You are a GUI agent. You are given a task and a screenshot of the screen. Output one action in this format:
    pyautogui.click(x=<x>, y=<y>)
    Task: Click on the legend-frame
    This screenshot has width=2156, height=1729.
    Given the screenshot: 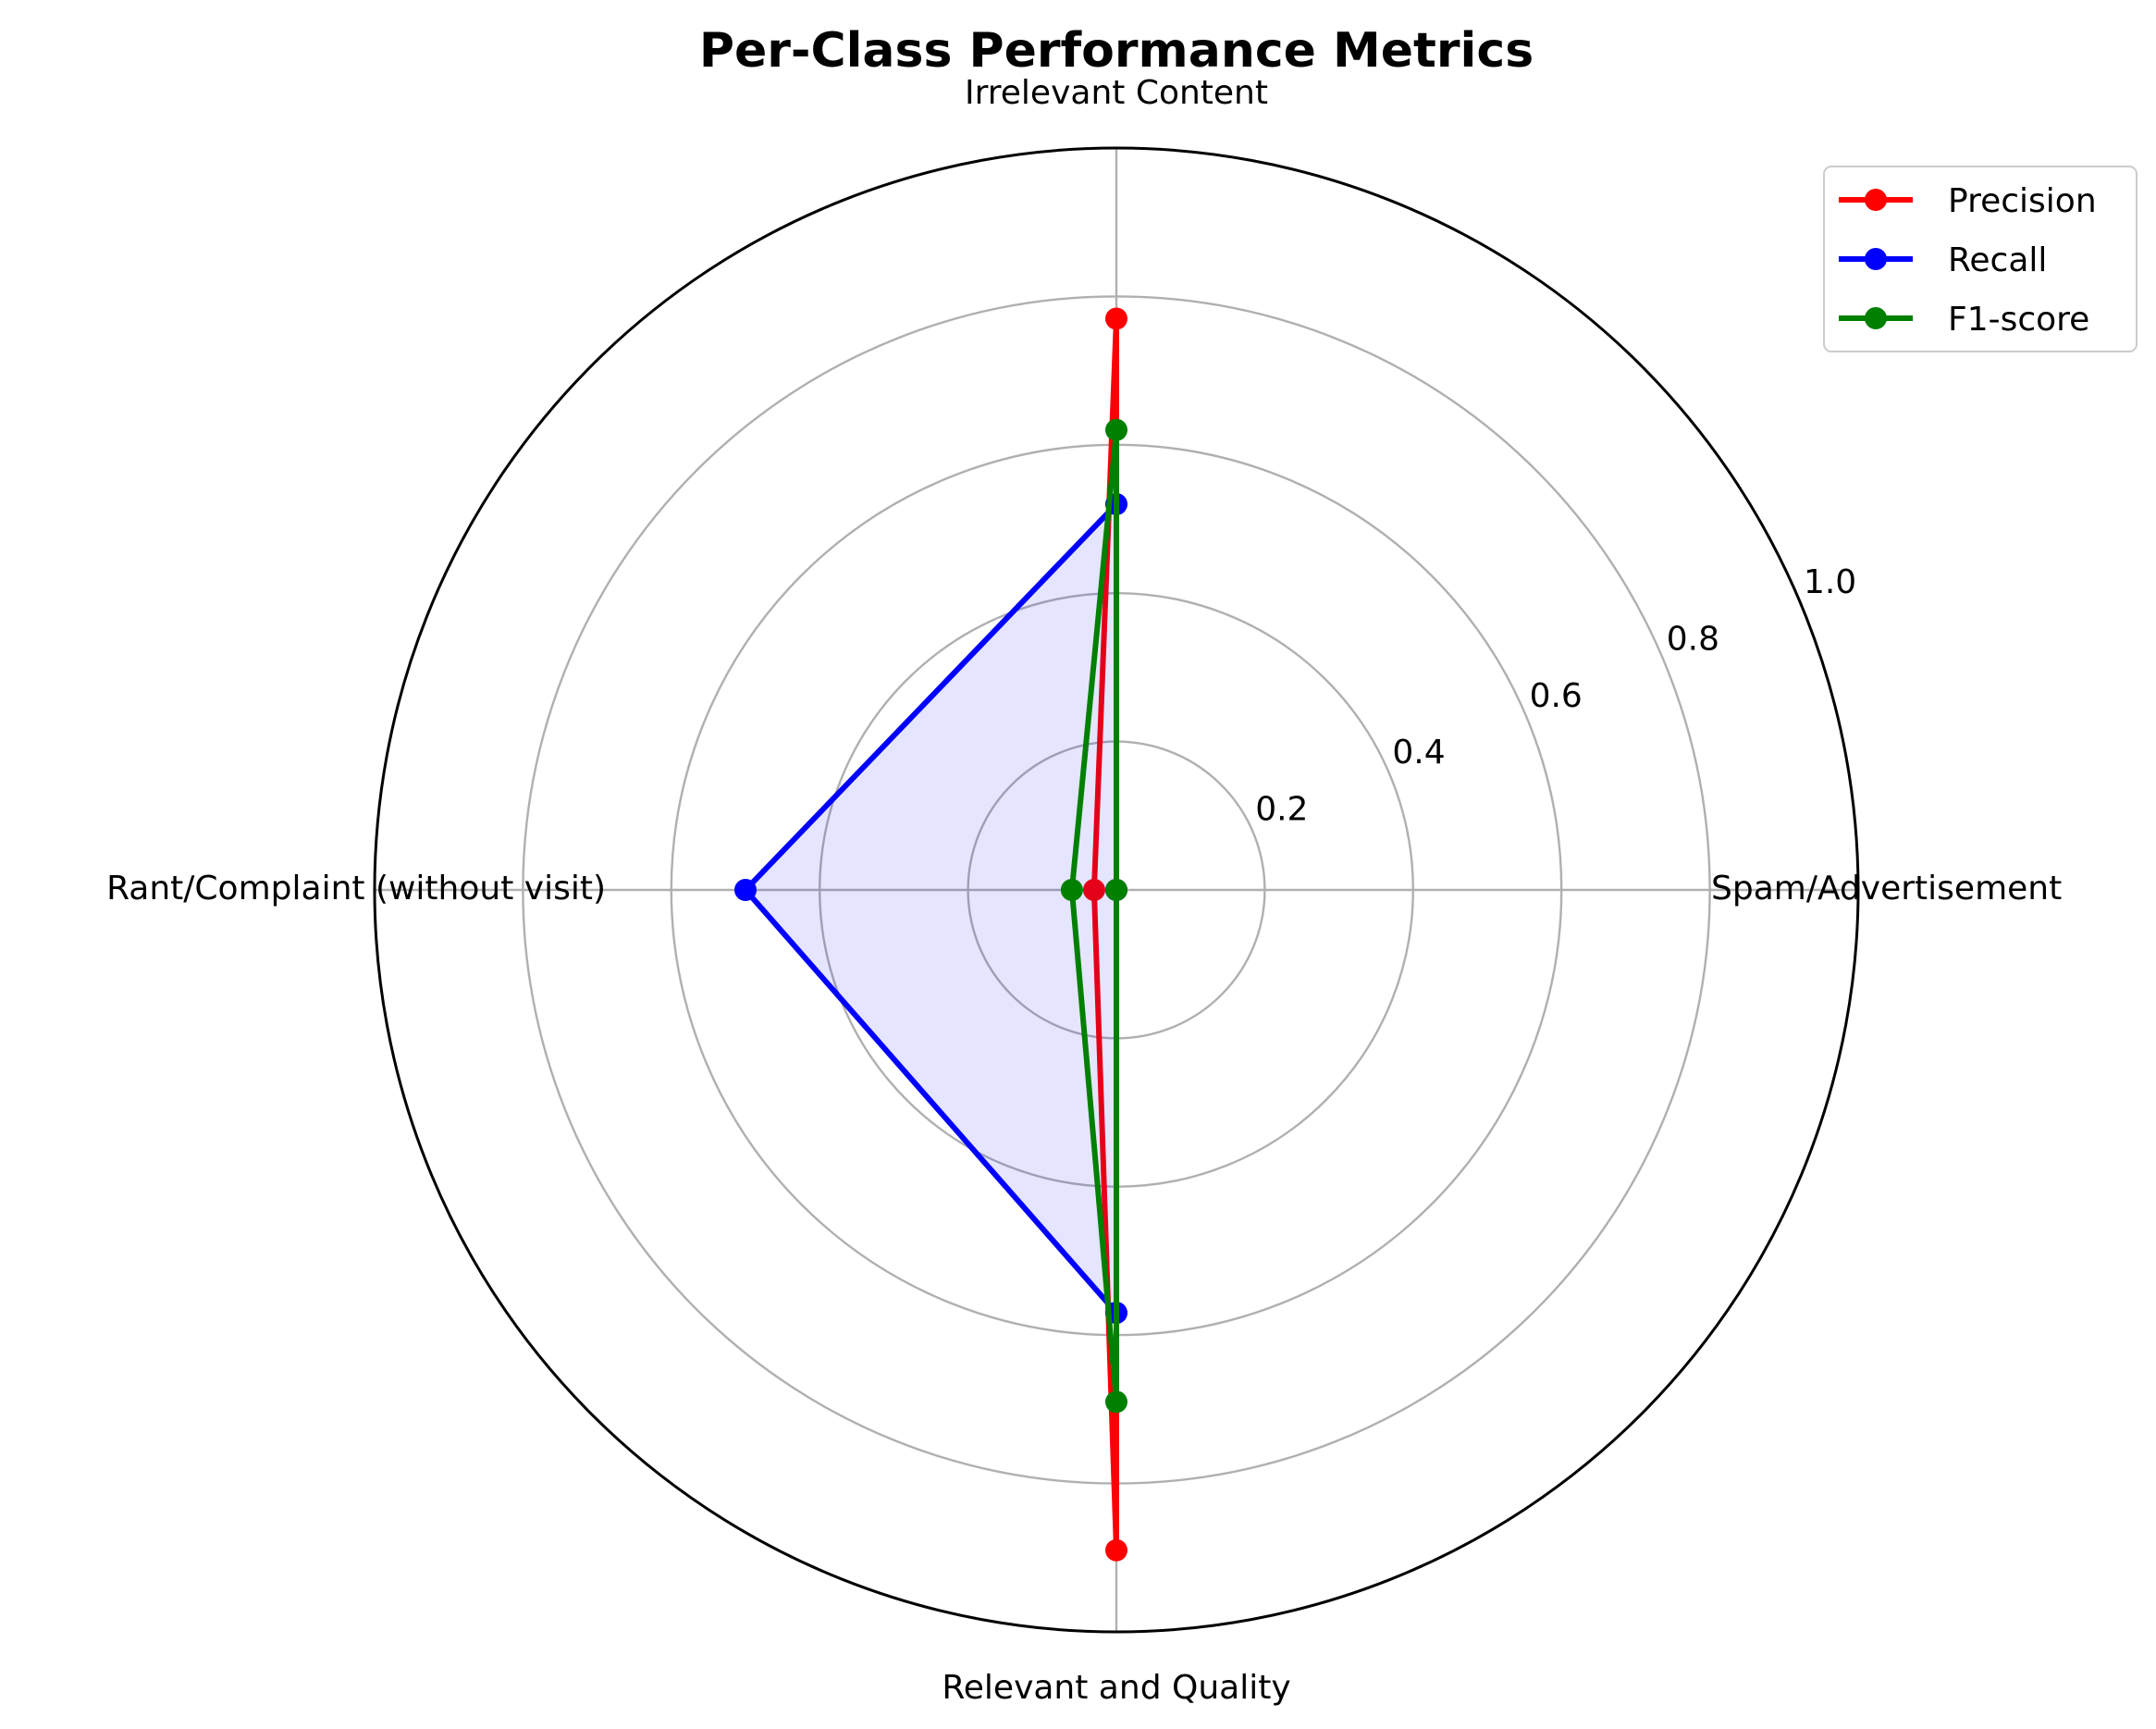 What is the action you would take?
    pyautogui.click(x=1980, y=259)
    